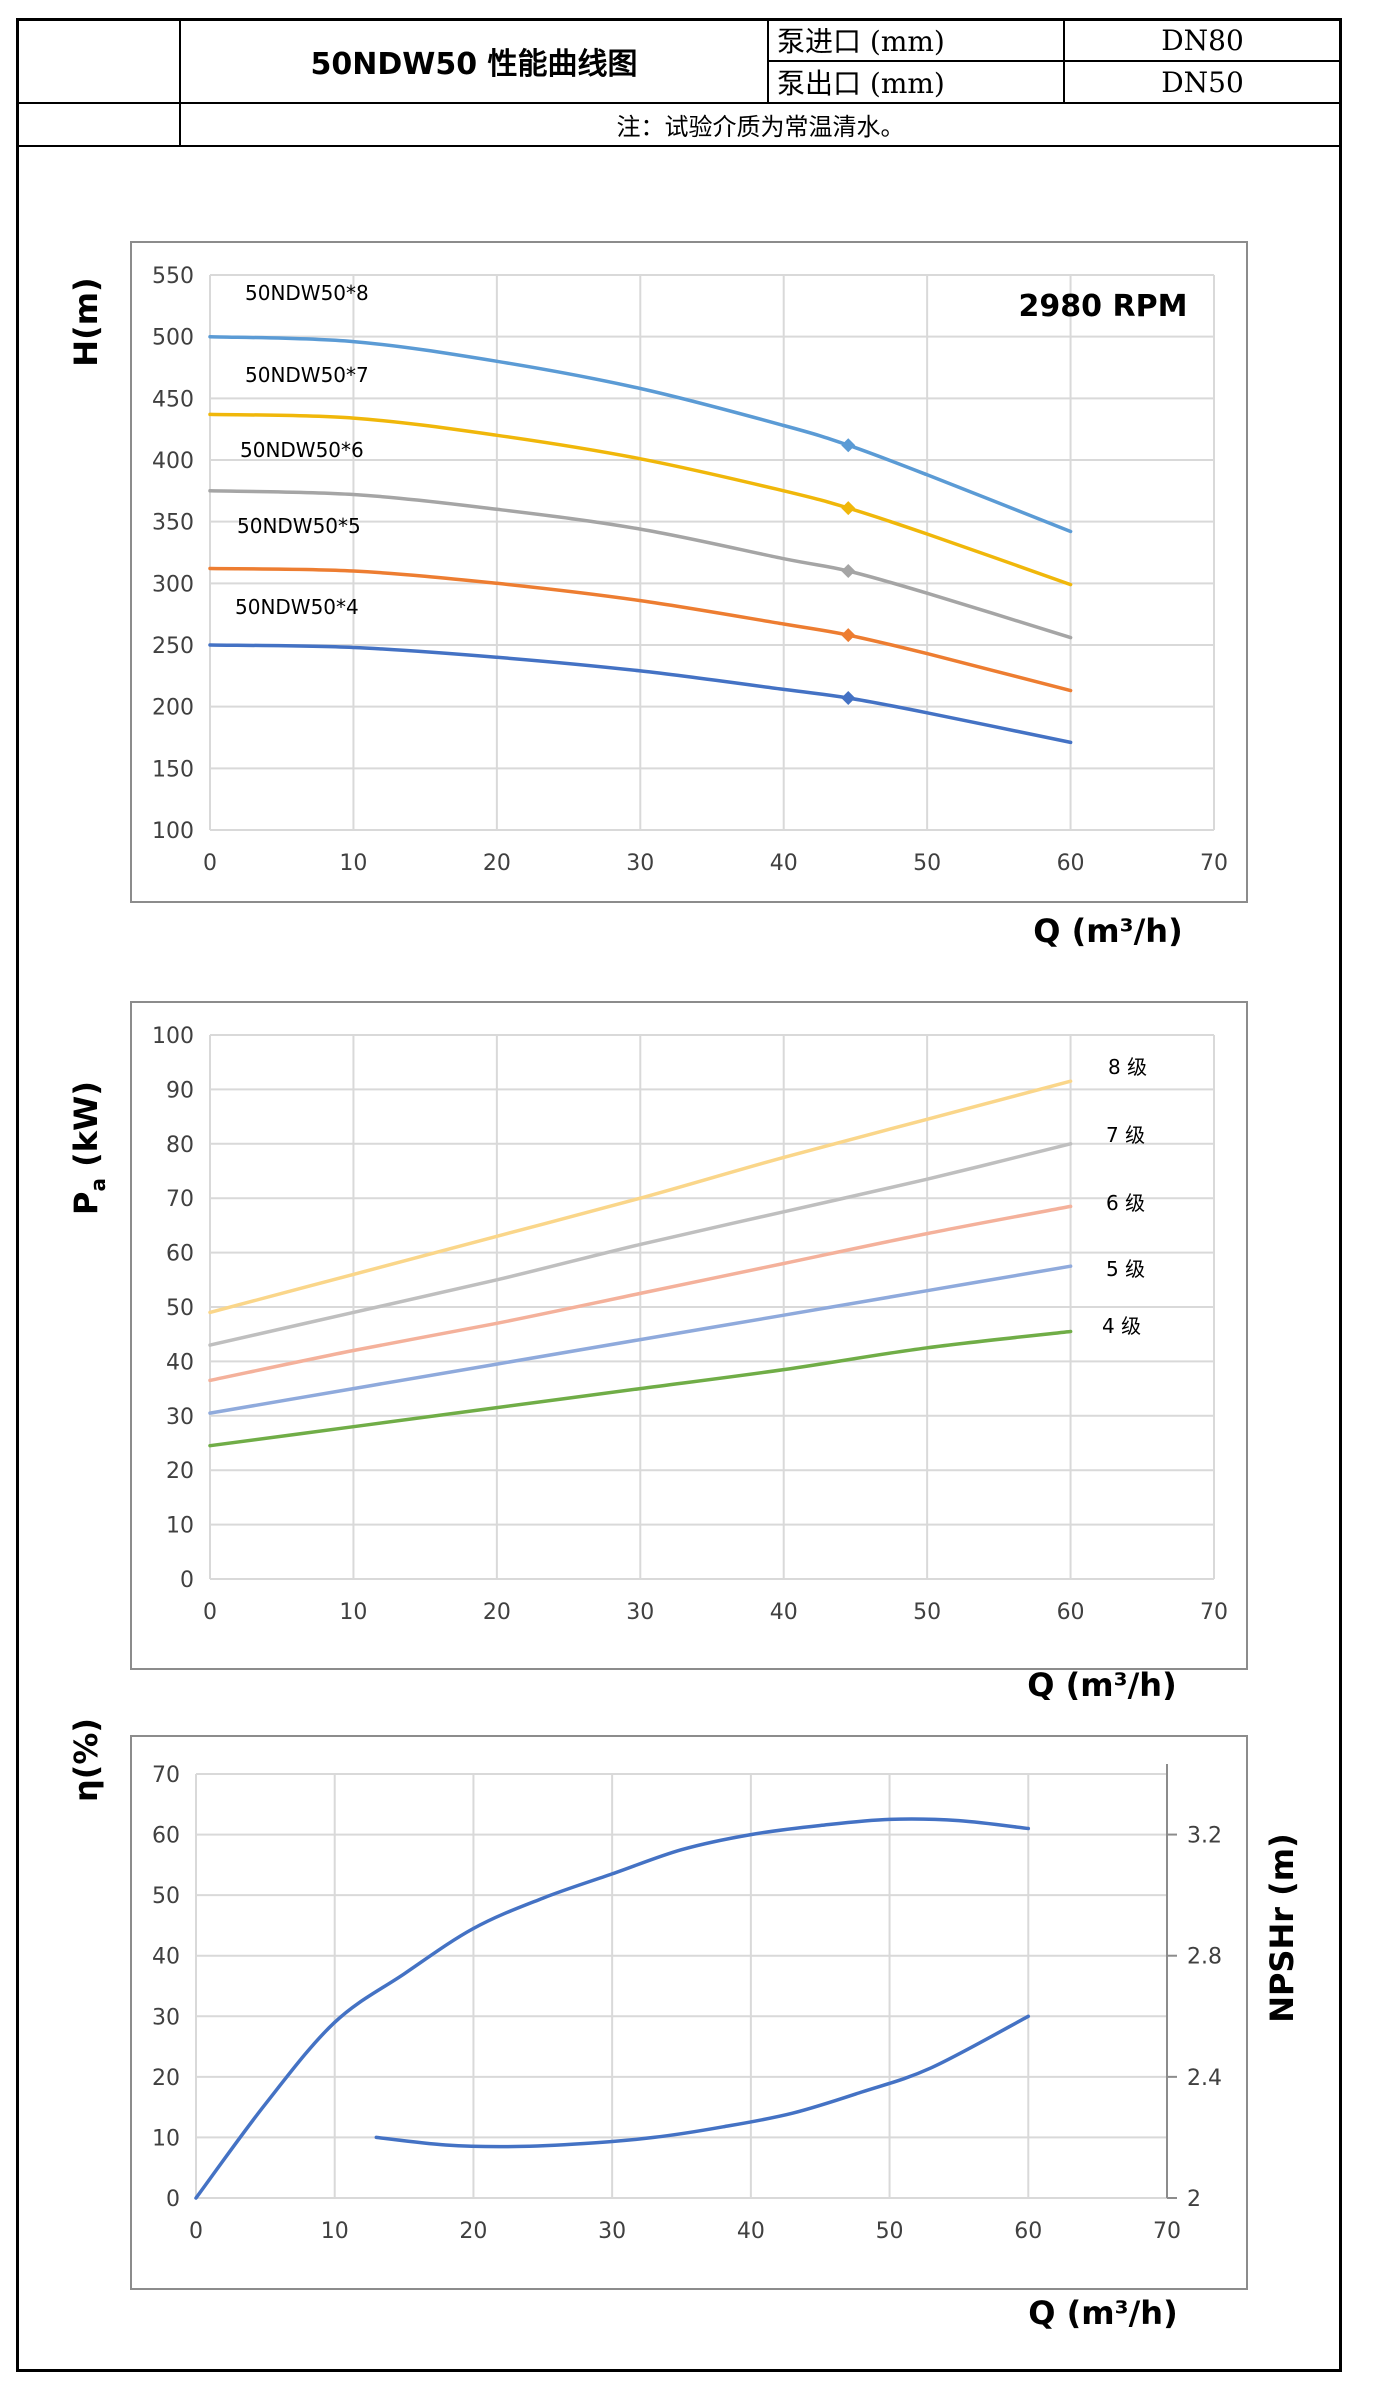 The width and height of the screenshot is (1373, 2394). Describe the element at coordinates (166, 1836) in the screenshot. I see `eff-y-tick-label: 60` at that location.